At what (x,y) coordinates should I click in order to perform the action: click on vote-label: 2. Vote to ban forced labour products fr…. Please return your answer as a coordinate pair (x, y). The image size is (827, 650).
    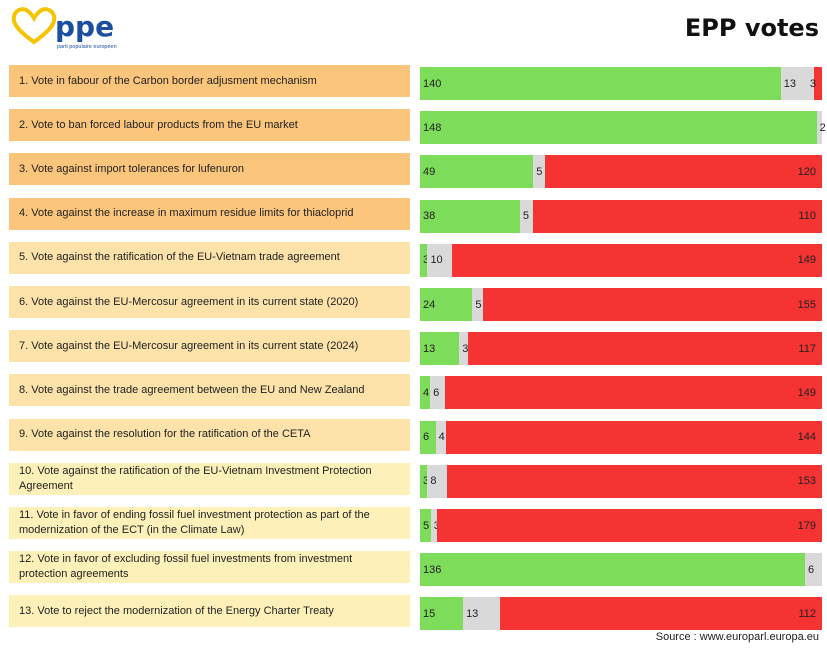
    Looking at the image, I should click on (209, 125).